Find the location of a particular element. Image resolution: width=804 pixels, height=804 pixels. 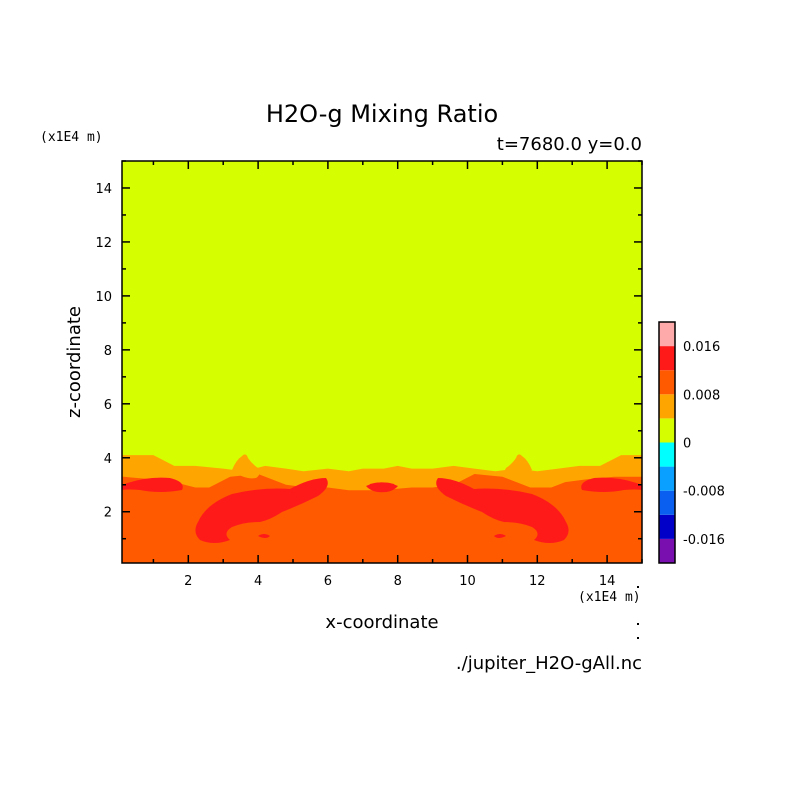

core-blob-small-left is located at coordinates (264, 536).